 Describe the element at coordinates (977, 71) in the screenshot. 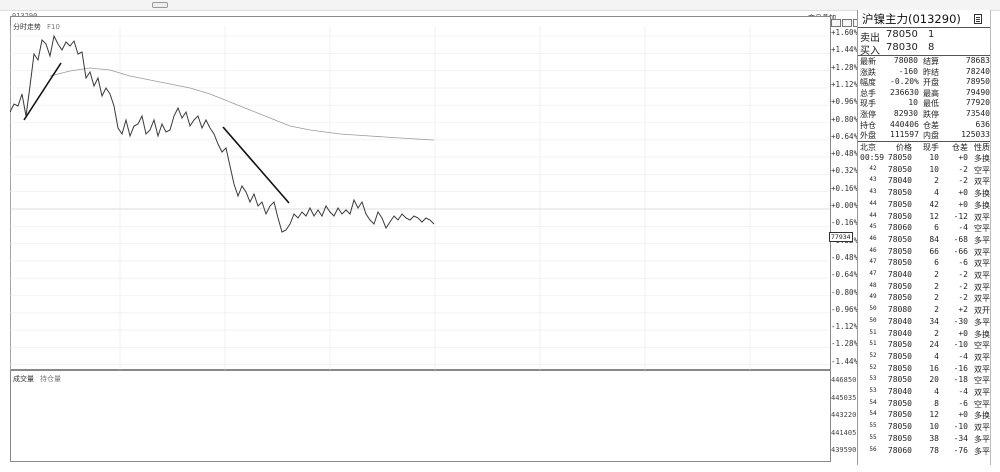

I see `stat-value: 78240` at that location.